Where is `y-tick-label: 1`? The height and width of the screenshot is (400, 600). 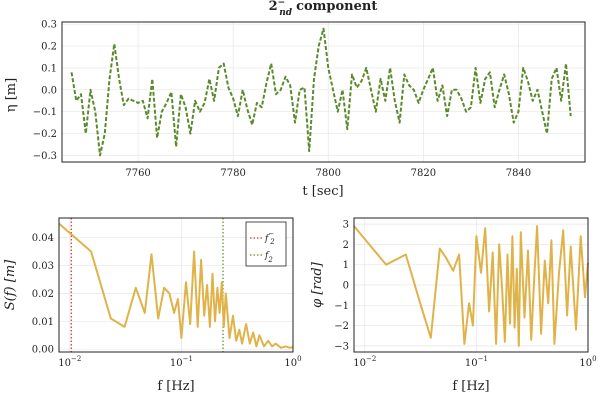
y-tick-label: 1 is located at coordinates (346, 265).